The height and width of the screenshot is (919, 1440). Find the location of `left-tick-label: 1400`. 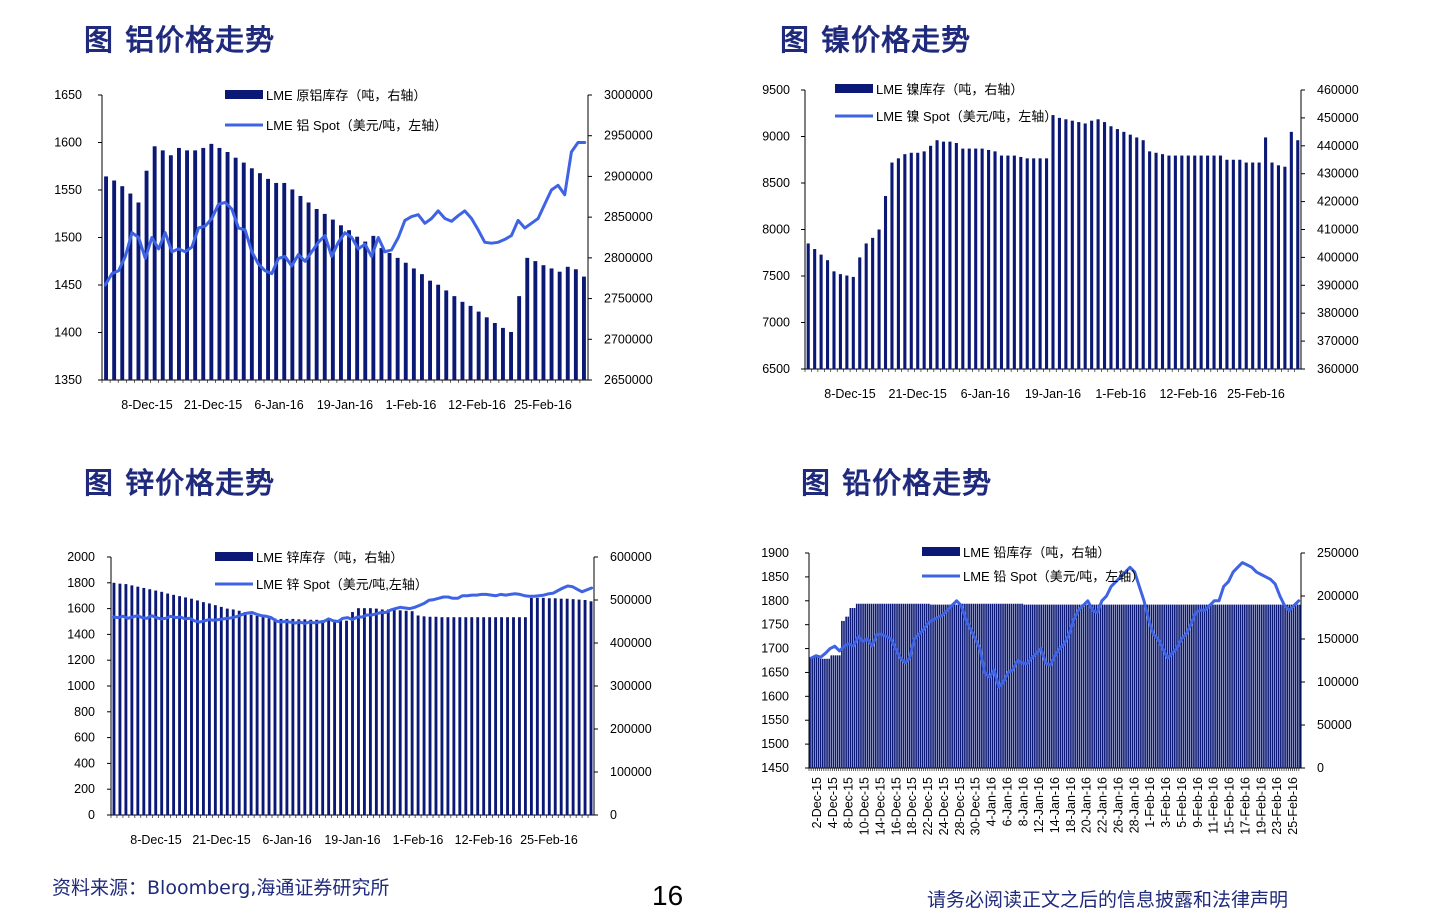

left-tick-label: 1400 is located at coordinates (68, 333).